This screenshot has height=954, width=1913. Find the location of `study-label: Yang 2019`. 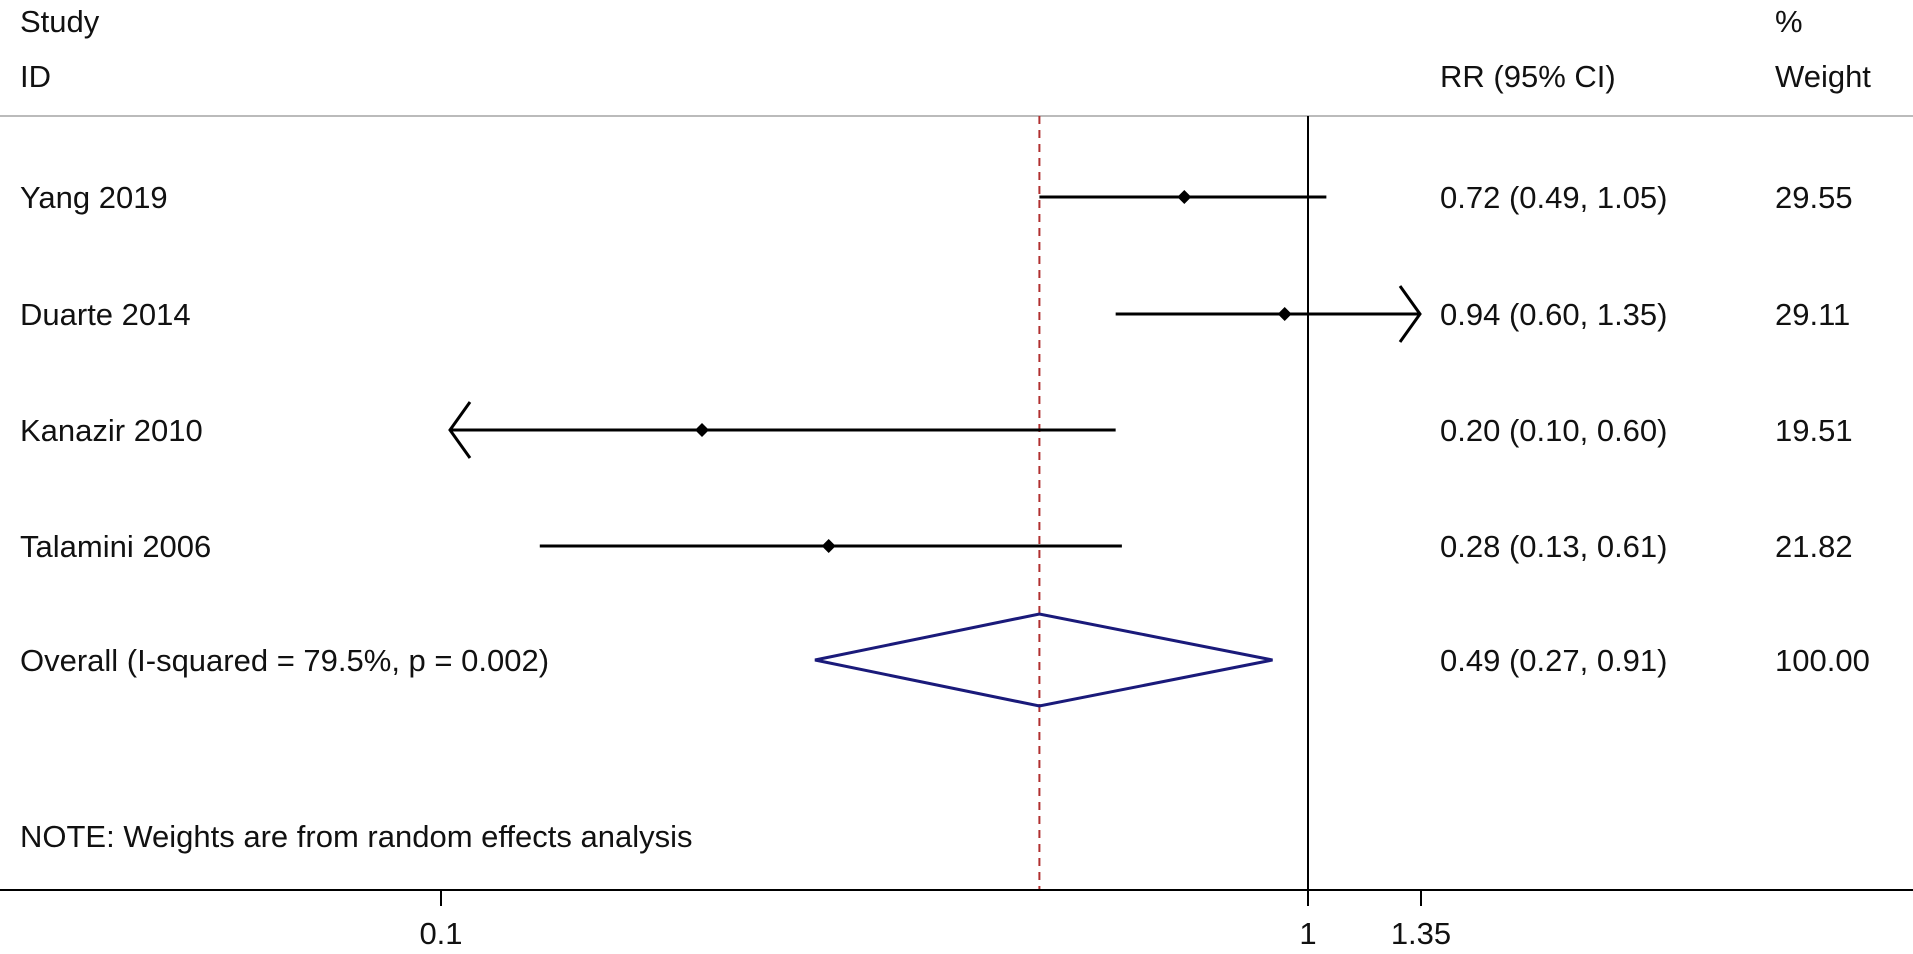

study-label: Yang 2019 is located at coordinates (94, 197).